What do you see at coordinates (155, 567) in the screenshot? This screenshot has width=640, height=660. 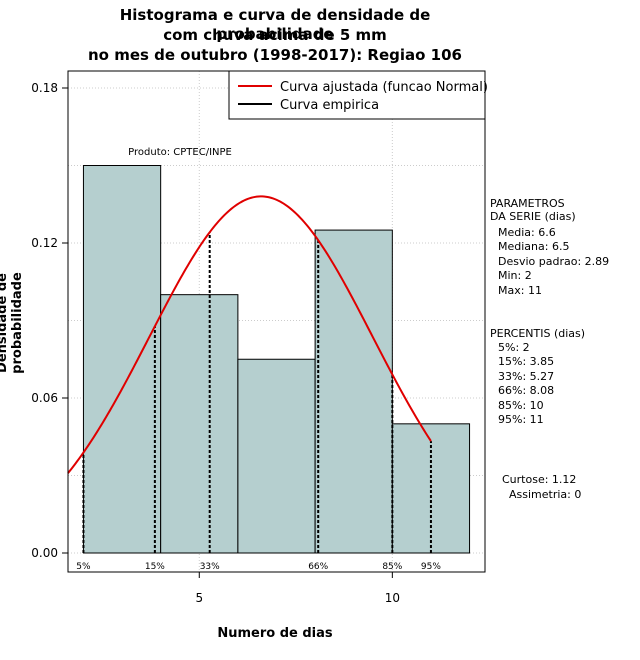 I see `percentile-label-2: 15%` at bounding box center [155, 567].